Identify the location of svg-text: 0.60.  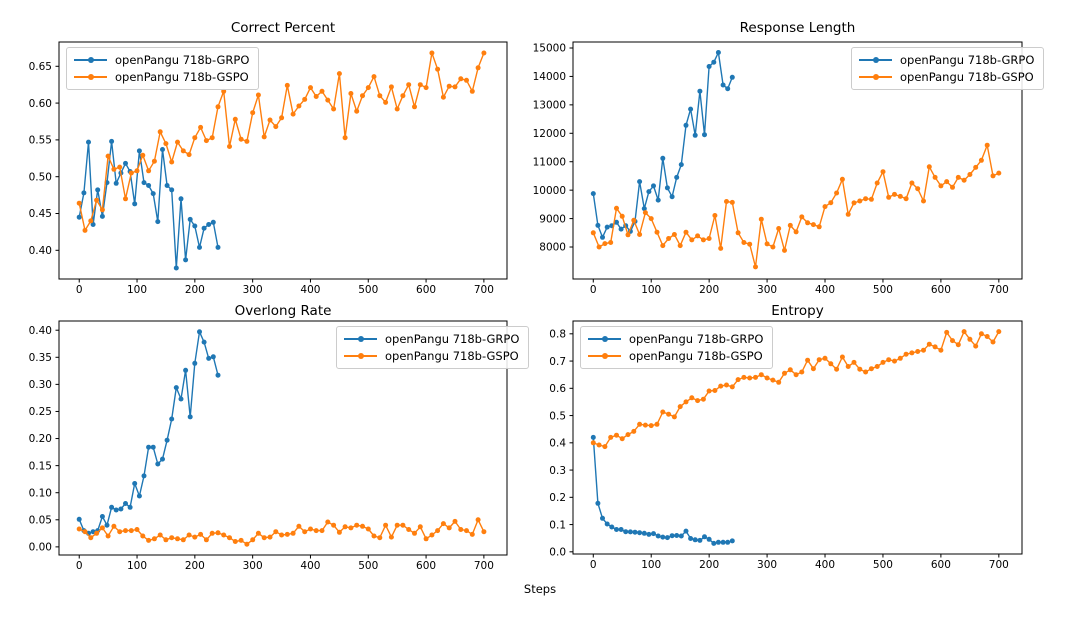
(40, 104).